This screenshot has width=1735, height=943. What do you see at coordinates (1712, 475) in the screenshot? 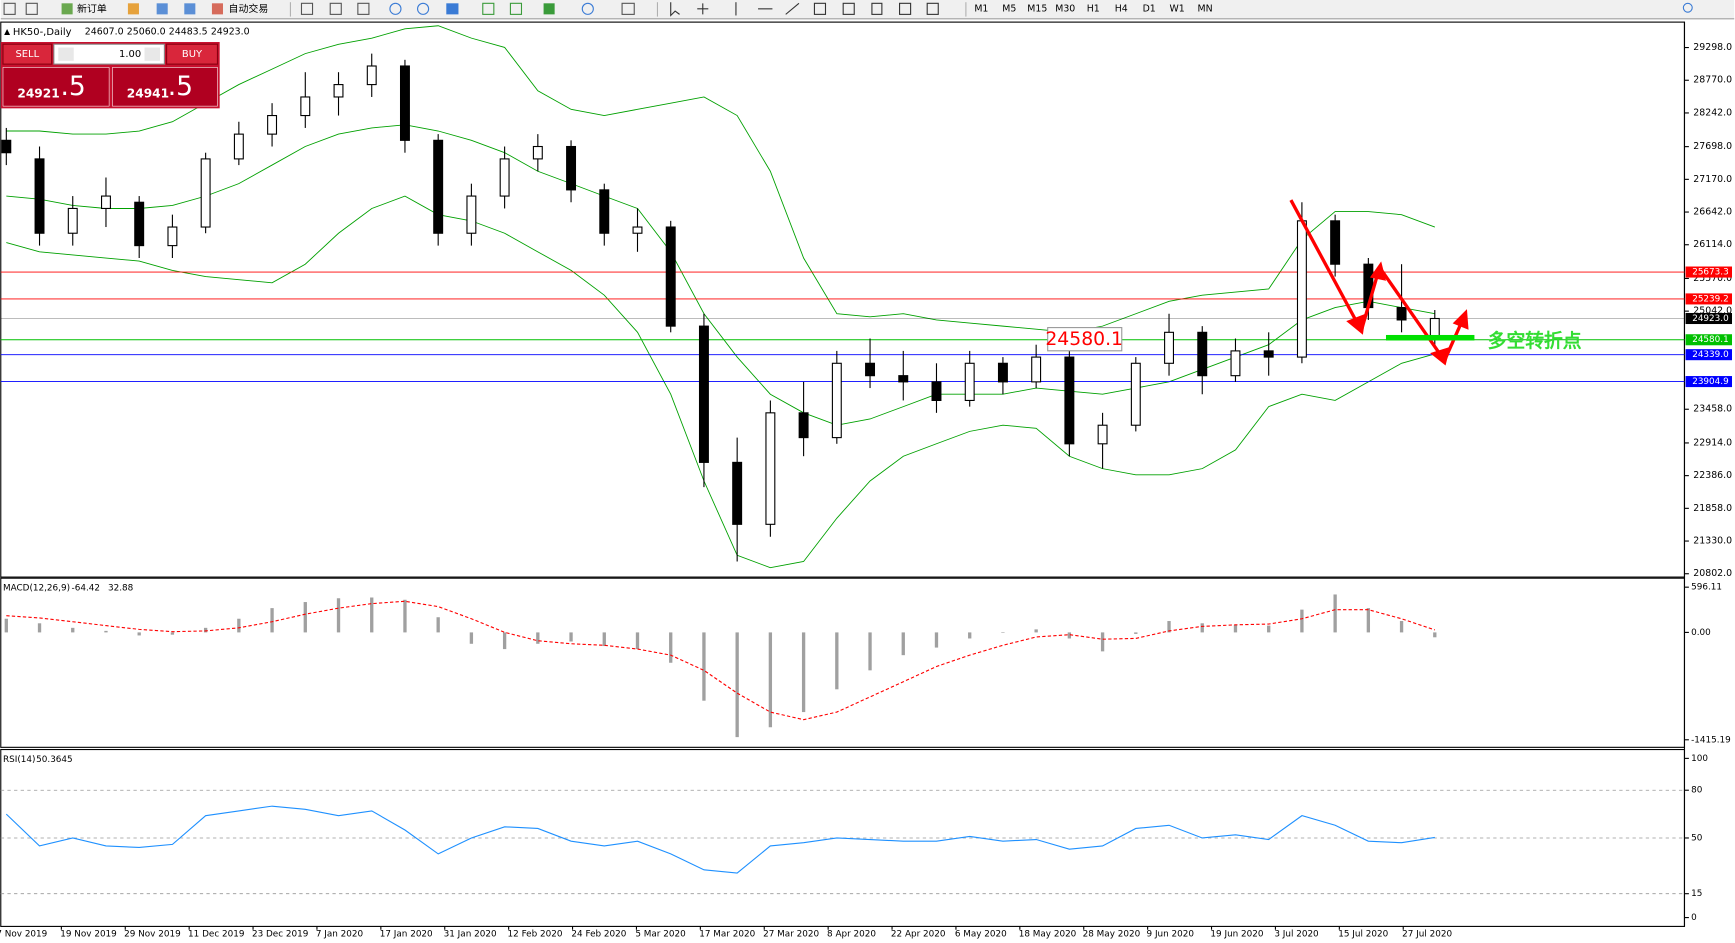
I see `y-tick-label: 22386.0` at bounding box center [1712, 475].